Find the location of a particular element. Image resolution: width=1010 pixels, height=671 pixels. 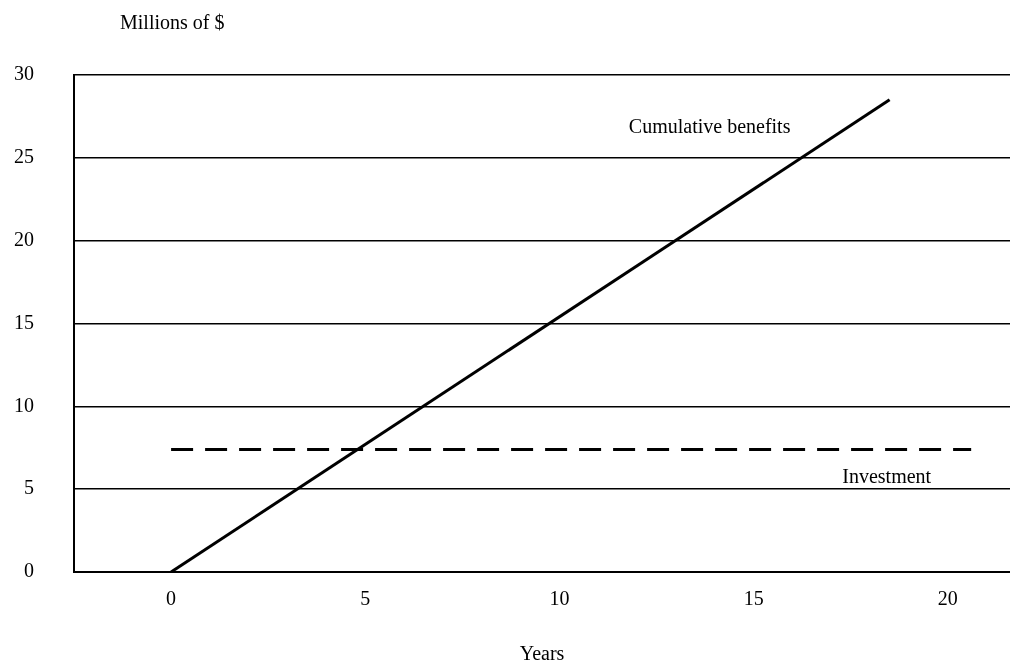

series-label: Cumulative benefits is located at coordinates (709, 126).